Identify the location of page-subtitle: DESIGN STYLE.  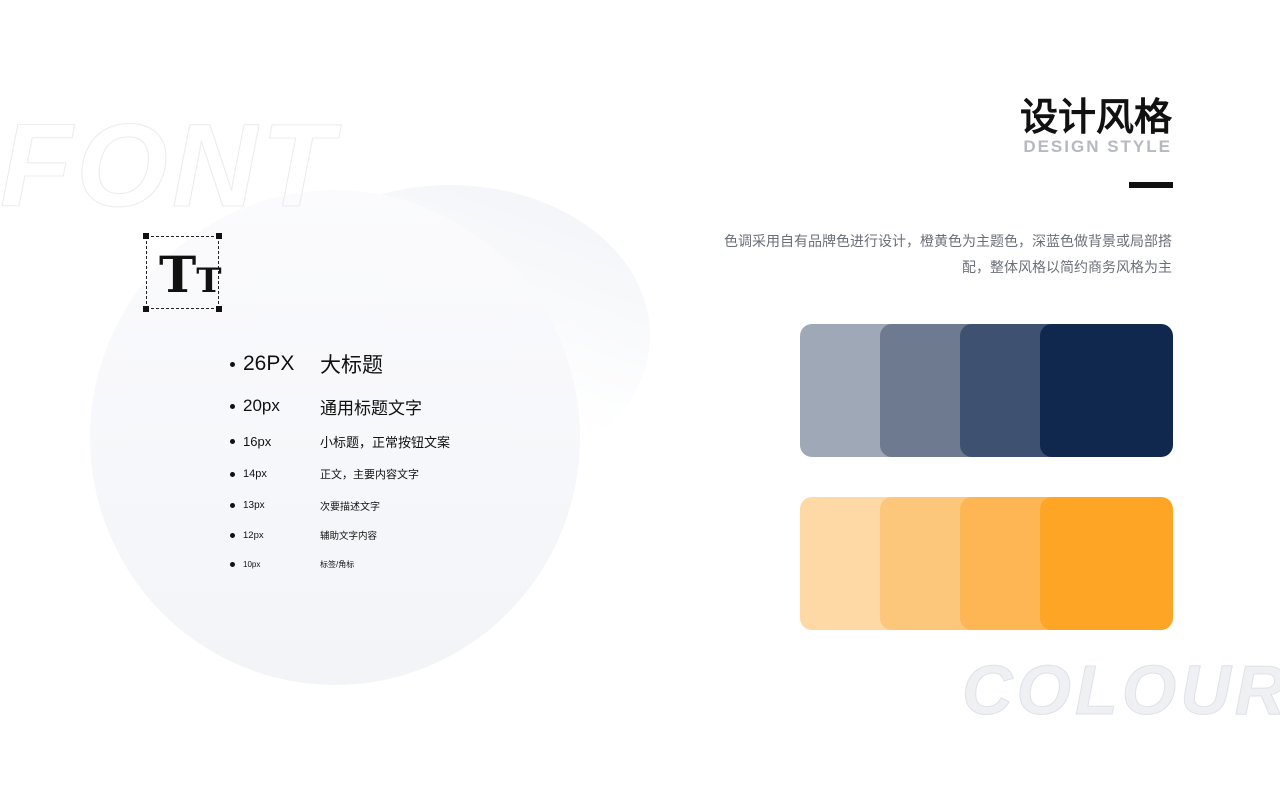
(1097, 146).